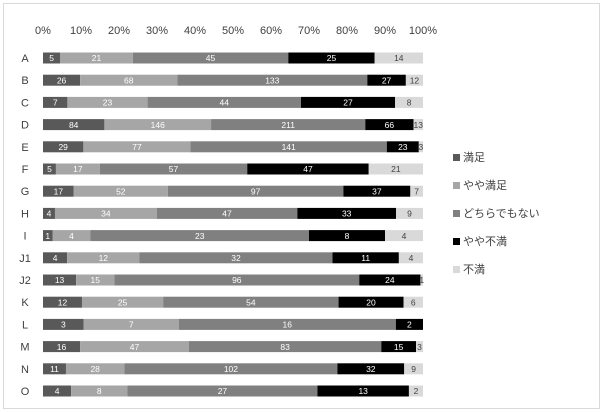 The width and height of the screenshot is (603, 412). I want to click on data-label: 4, so click(55, 258).